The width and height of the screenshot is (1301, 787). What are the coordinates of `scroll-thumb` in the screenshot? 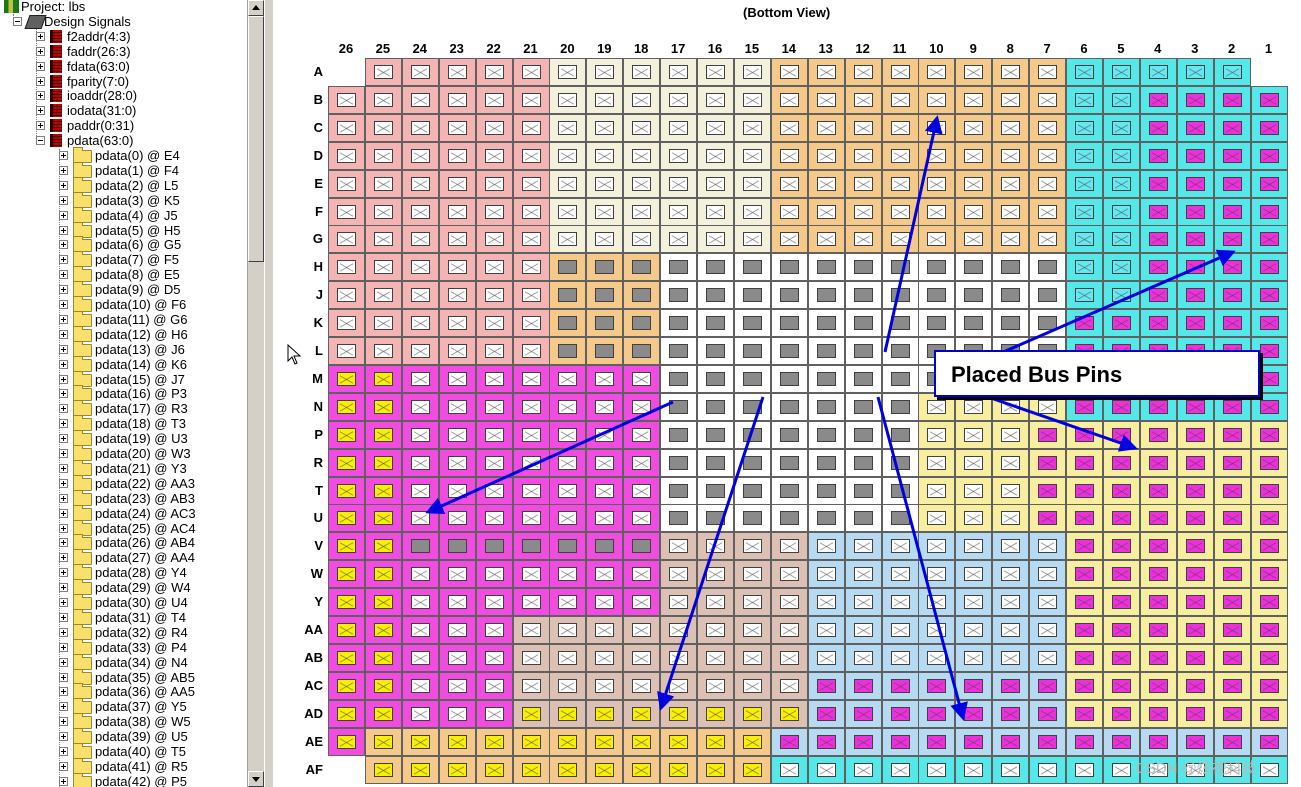 It's located at (256, 139).